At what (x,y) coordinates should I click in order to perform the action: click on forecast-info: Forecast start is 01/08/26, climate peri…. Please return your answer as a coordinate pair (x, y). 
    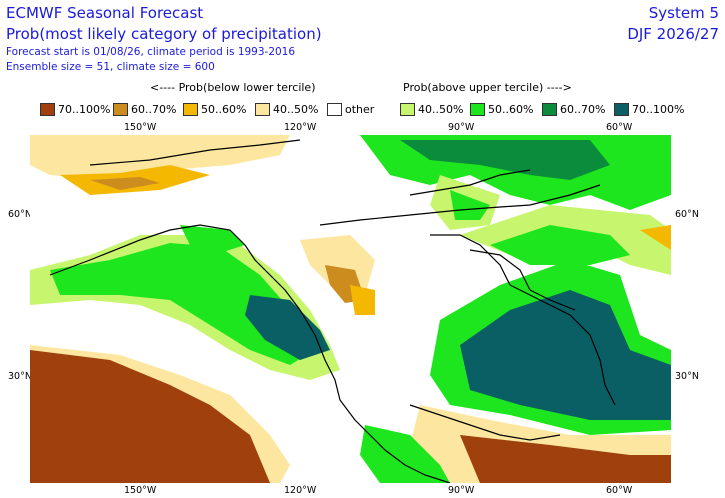
    Looking at the image, I should click on (151, 52).